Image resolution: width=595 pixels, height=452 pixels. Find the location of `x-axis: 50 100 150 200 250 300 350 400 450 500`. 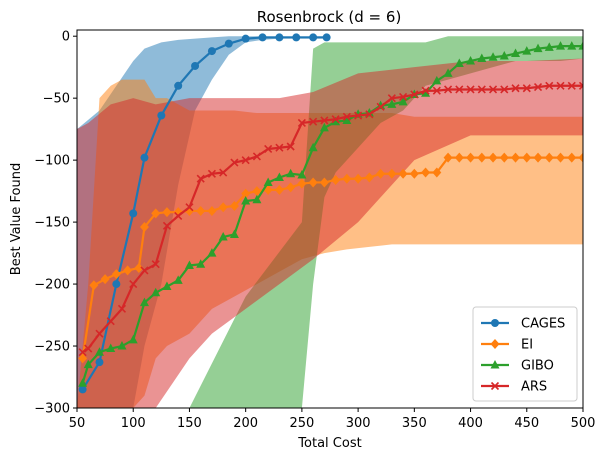

x-axis: 50 100 150 200 250 300 350 400 450 500 is located at coordinates (332, 419).